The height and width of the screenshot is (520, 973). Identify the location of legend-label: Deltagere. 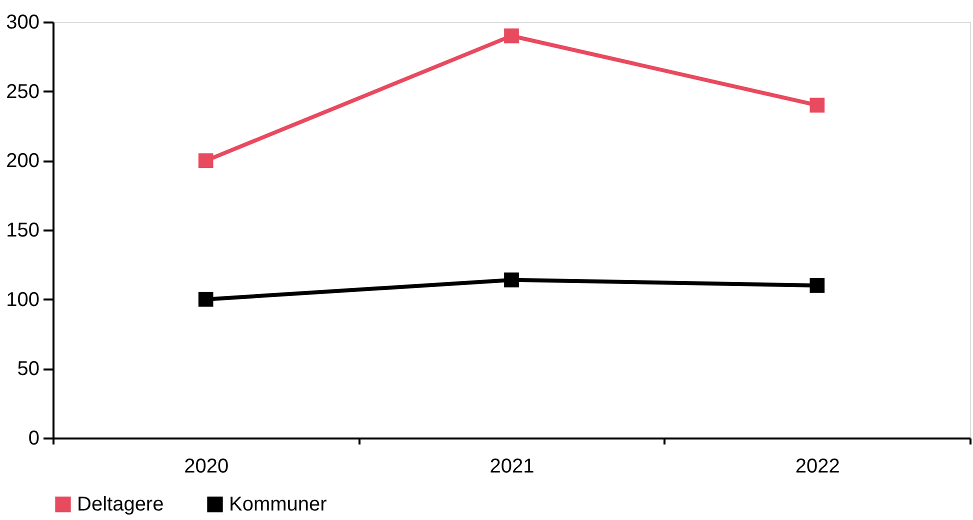
(120, 504).